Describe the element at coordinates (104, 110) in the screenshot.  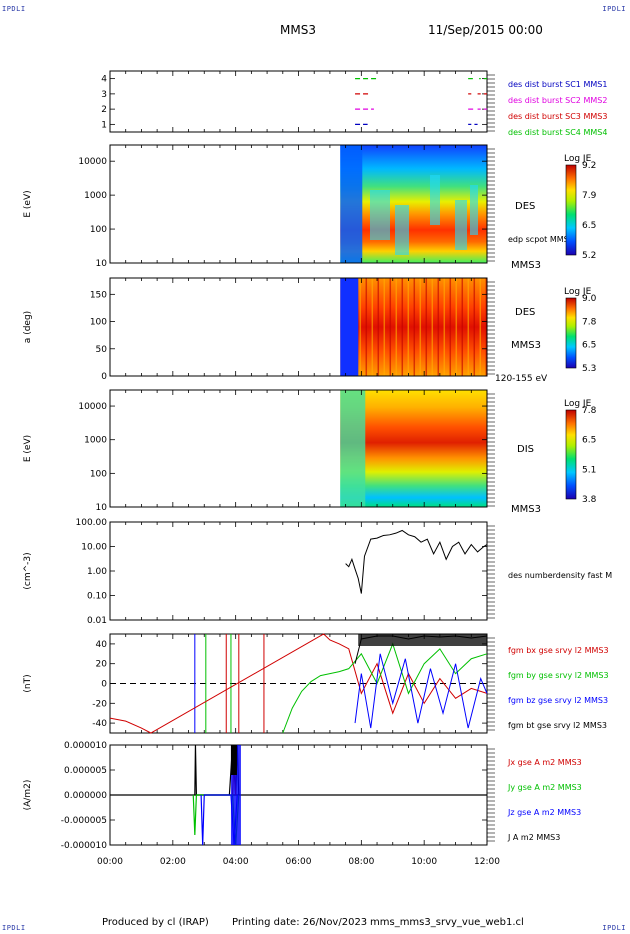
I see `y-tick-label: 2` at that location.